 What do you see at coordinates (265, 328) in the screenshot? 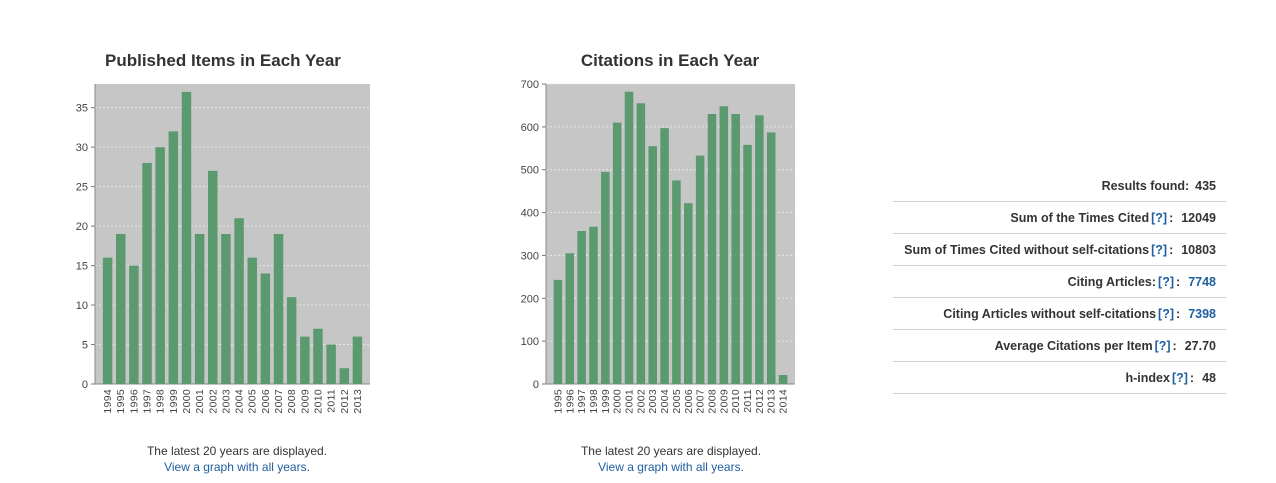
I see `published-bar-2006` at bounding box center [265, 328].